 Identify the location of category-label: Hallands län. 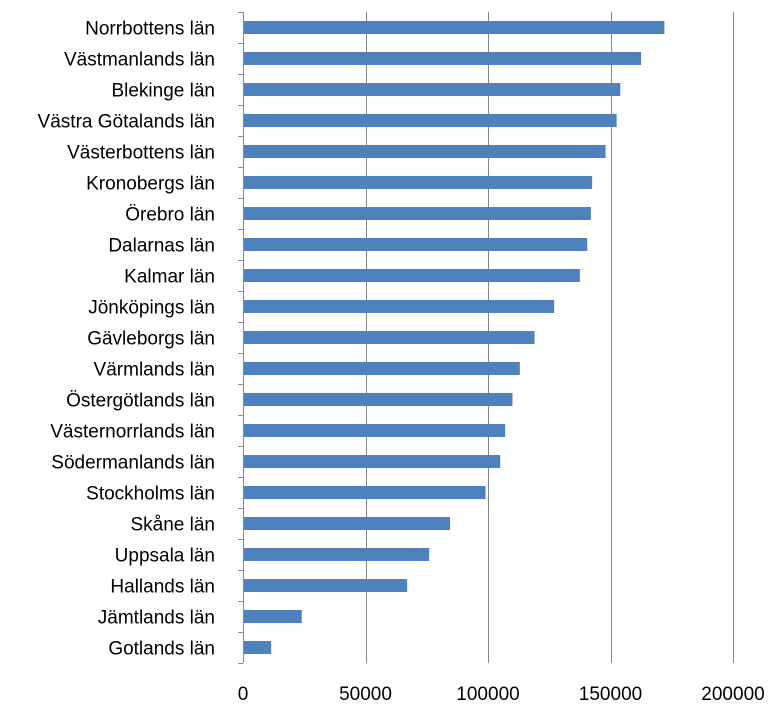
(162, 587).